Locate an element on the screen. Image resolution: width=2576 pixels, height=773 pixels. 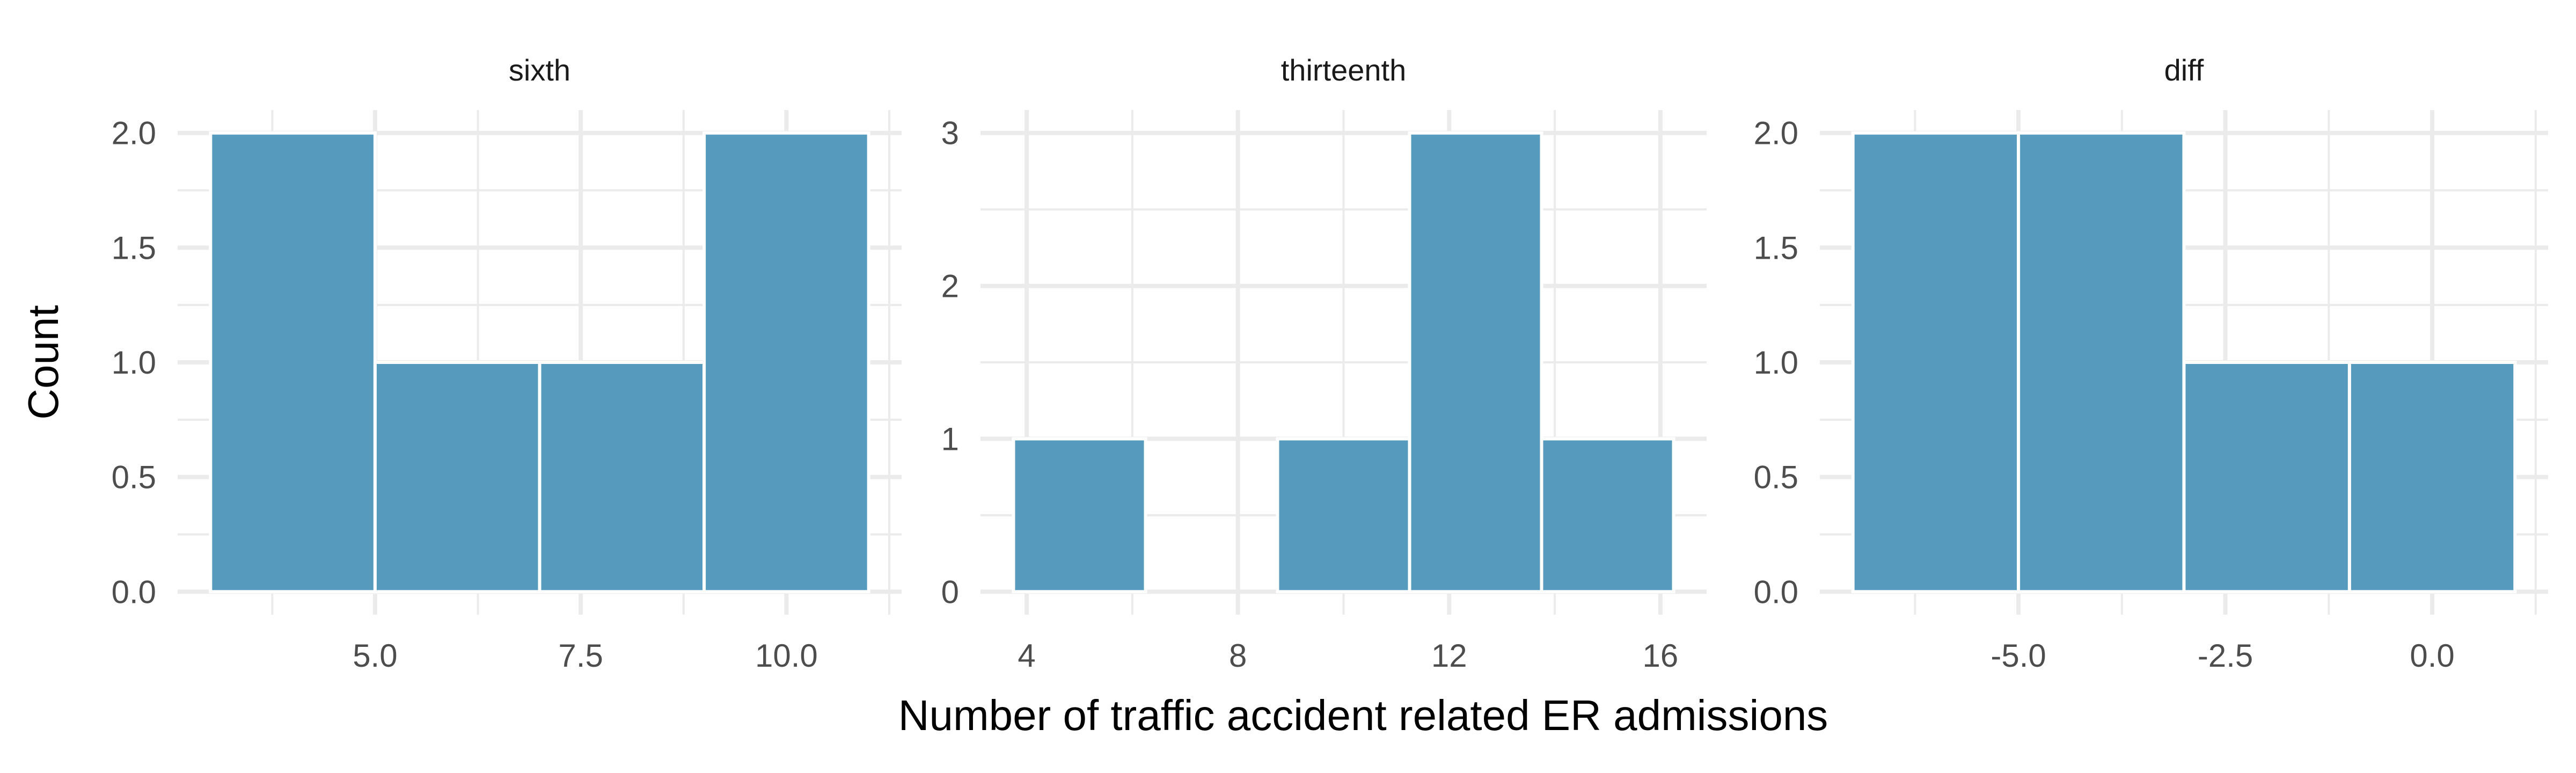
facet-title: thirteenth is located at coordinates (1344, 70).